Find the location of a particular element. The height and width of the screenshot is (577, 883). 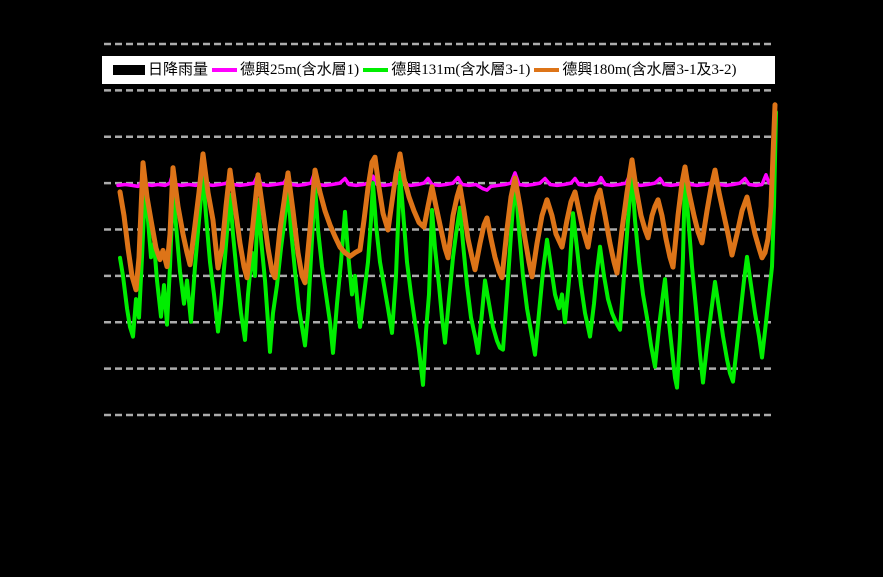

dexing-180m-line-icon is located at coordinates (547, 70).